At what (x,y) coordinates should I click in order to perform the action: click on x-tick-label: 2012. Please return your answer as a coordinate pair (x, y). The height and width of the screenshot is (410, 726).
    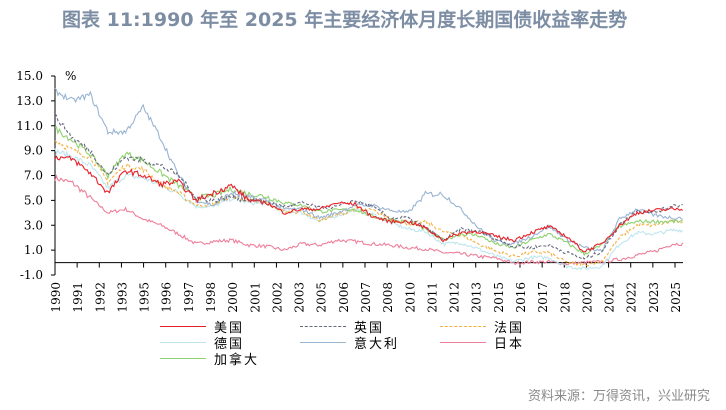
    Looking at the image, I should click on (455, 297).